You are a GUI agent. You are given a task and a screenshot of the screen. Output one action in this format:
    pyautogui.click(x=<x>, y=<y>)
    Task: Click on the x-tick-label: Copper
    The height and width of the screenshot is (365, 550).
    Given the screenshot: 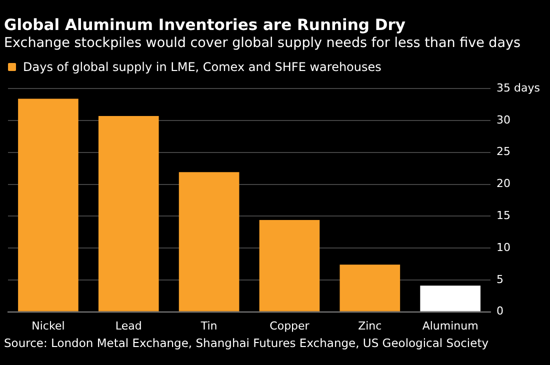 What is the action you would take?
    pyautogui.click(x=290, y=325)
    